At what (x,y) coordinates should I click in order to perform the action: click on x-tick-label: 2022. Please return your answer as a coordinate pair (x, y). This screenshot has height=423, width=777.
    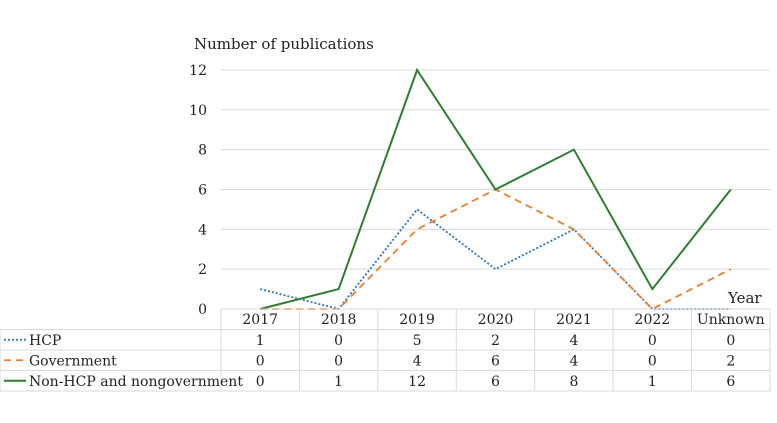
    Looking at the image, I should click on (653, 320).